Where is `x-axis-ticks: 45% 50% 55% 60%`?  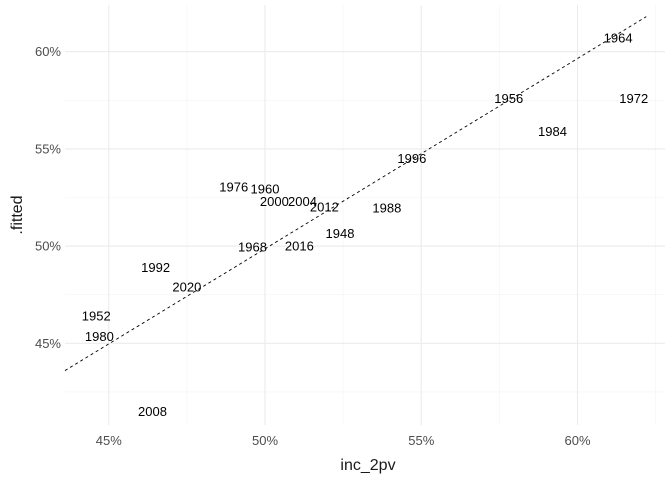 x-axis-ticks: 45% 50% 55% 60% is located at coordinates (343, 440).